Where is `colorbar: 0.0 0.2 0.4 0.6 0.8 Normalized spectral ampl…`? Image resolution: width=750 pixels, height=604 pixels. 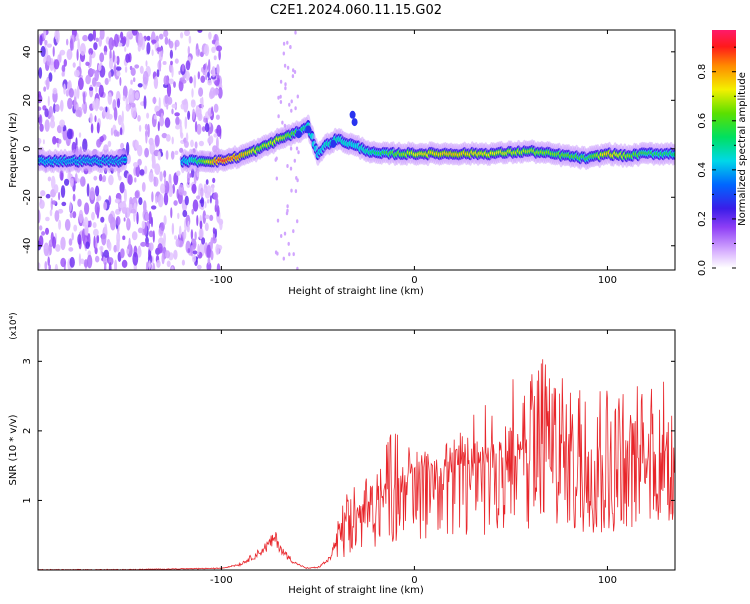 colorbar: 0.0 0.2 0.4 0.6 0.8 Normalized spectral ampl… is located at coordinates (722, 153).